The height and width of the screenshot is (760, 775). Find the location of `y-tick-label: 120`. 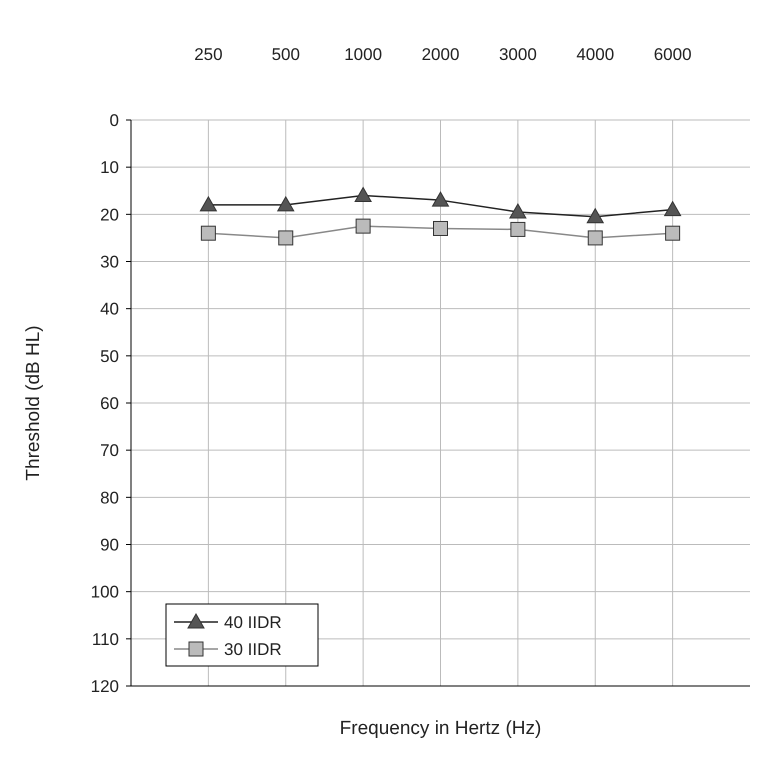

y-tick-label: 120 is located at coordinates (104, 686).